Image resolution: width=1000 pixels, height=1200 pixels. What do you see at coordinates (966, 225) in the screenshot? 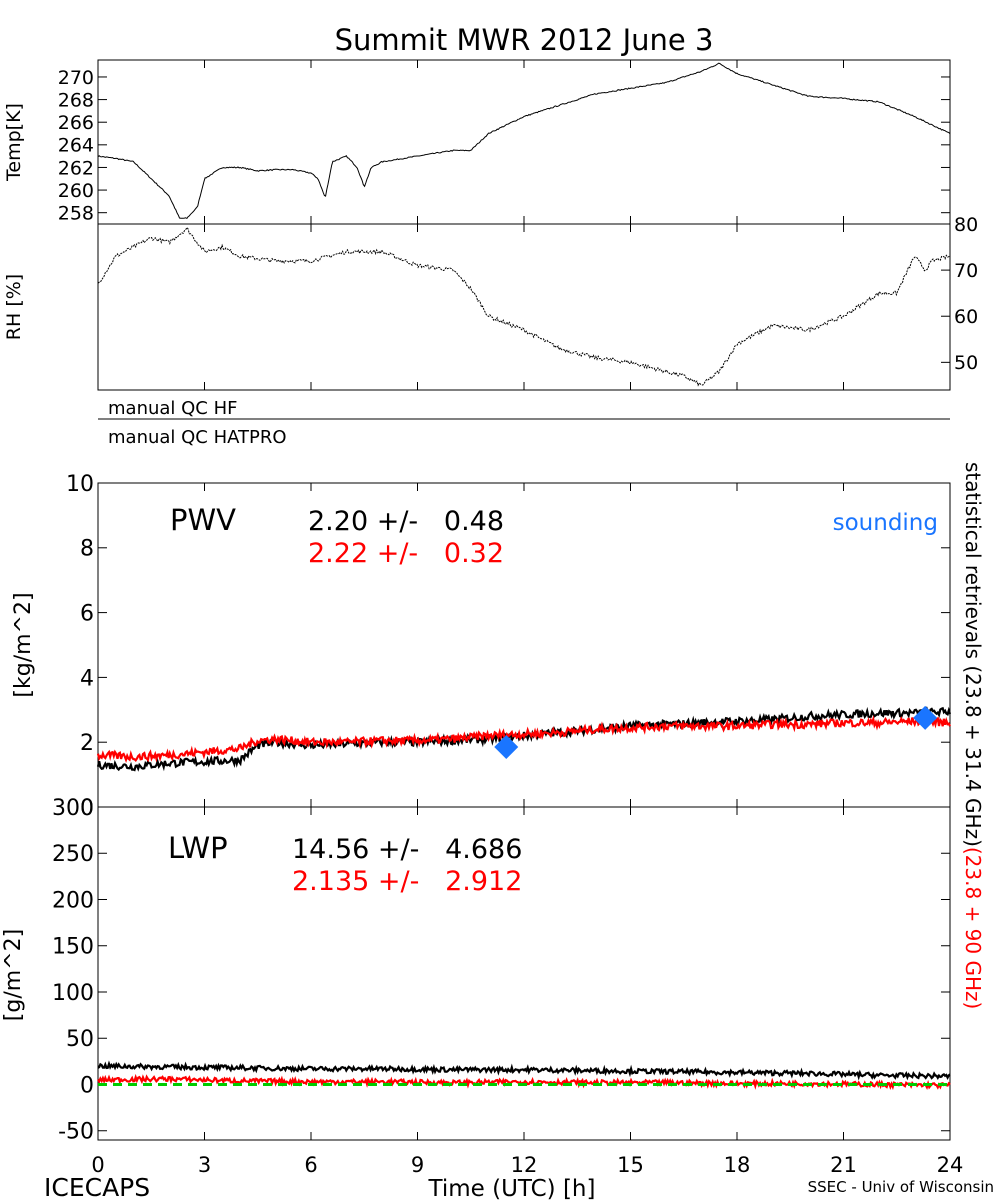
I see `rh-y-tick-label: 80` at bounding box center [966, 225].